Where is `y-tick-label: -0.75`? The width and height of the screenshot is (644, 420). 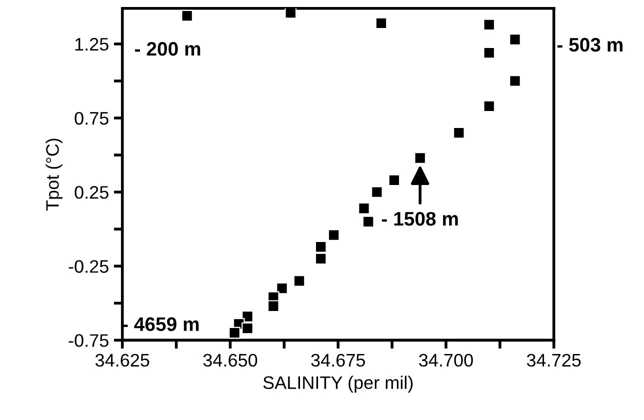 y-tick-label: -0.75 is located at coordinates (88, 340).